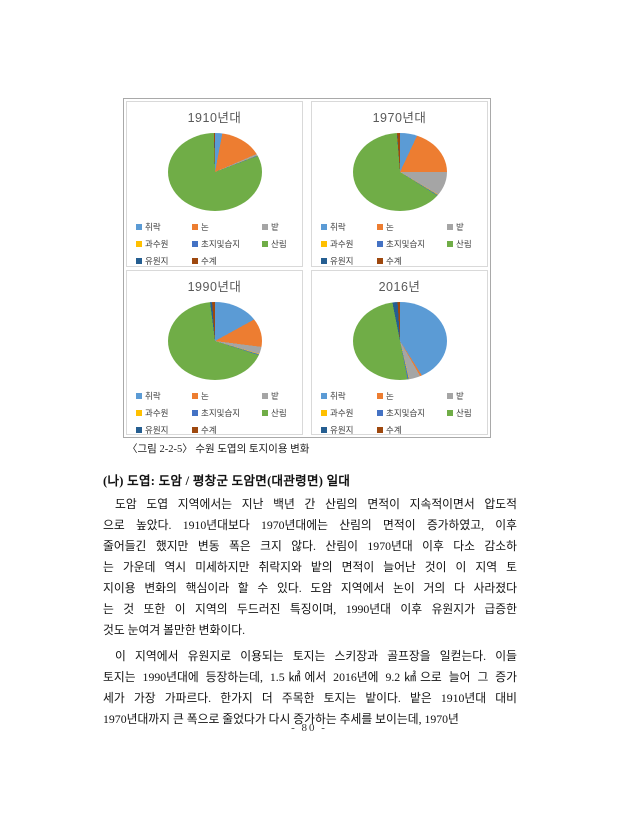 Image resolution: width=618 pixels, height=840 pixels. I want to click on chart-title: 1910년대, so click(214, 118).